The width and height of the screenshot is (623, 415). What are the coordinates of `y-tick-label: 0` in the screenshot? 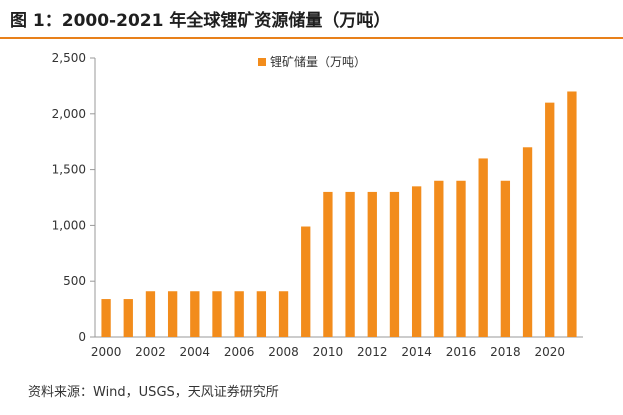 It's located at (82, 337).